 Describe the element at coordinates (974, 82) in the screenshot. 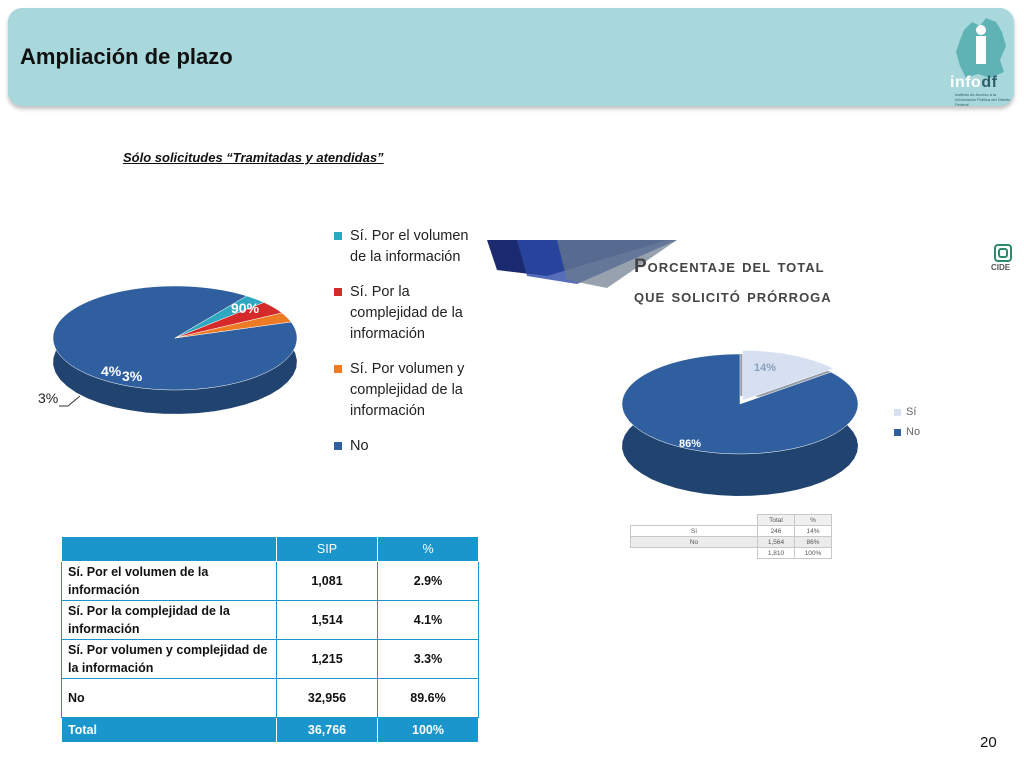

I see `logo-wordmark: infodf` at that location.